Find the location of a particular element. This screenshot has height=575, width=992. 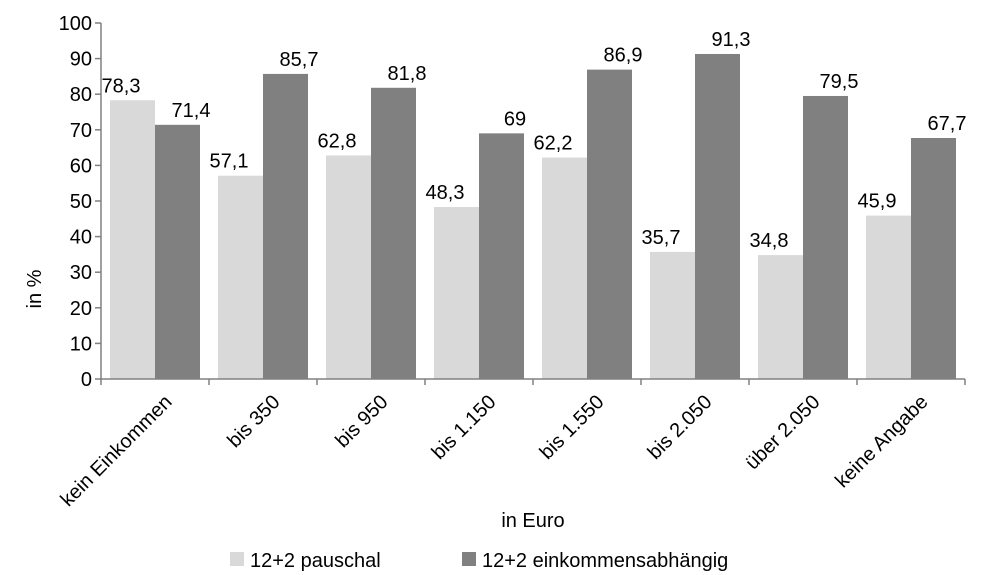

y-tick-label: 10 is located at coordinates (81, 344).